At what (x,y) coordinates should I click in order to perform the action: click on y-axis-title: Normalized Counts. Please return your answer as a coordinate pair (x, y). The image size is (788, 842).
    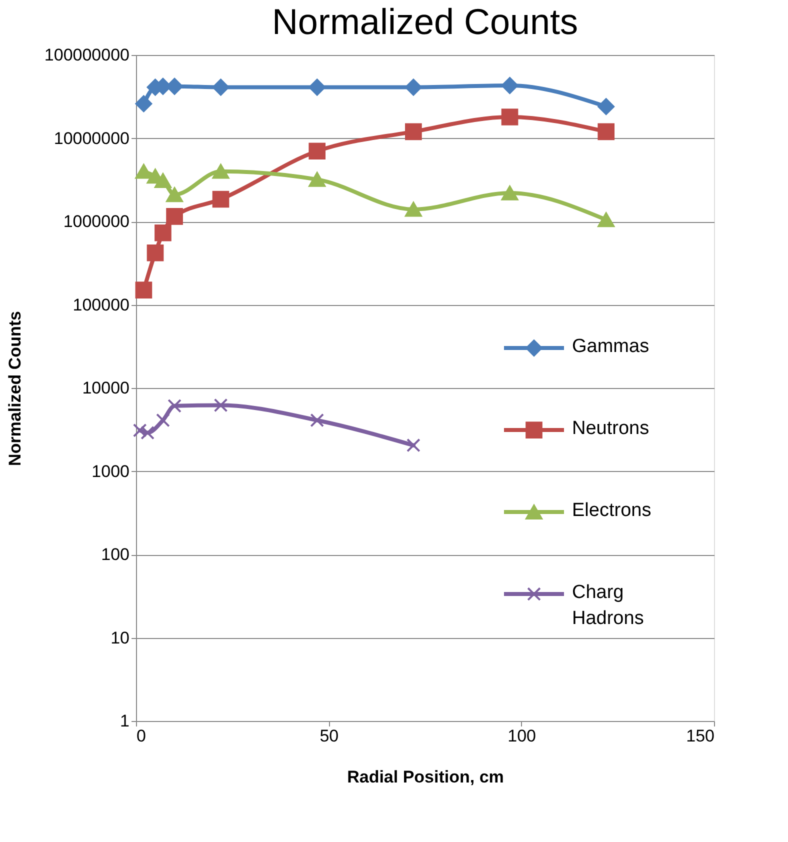
    Looking at the image, I should click on (14, 388).